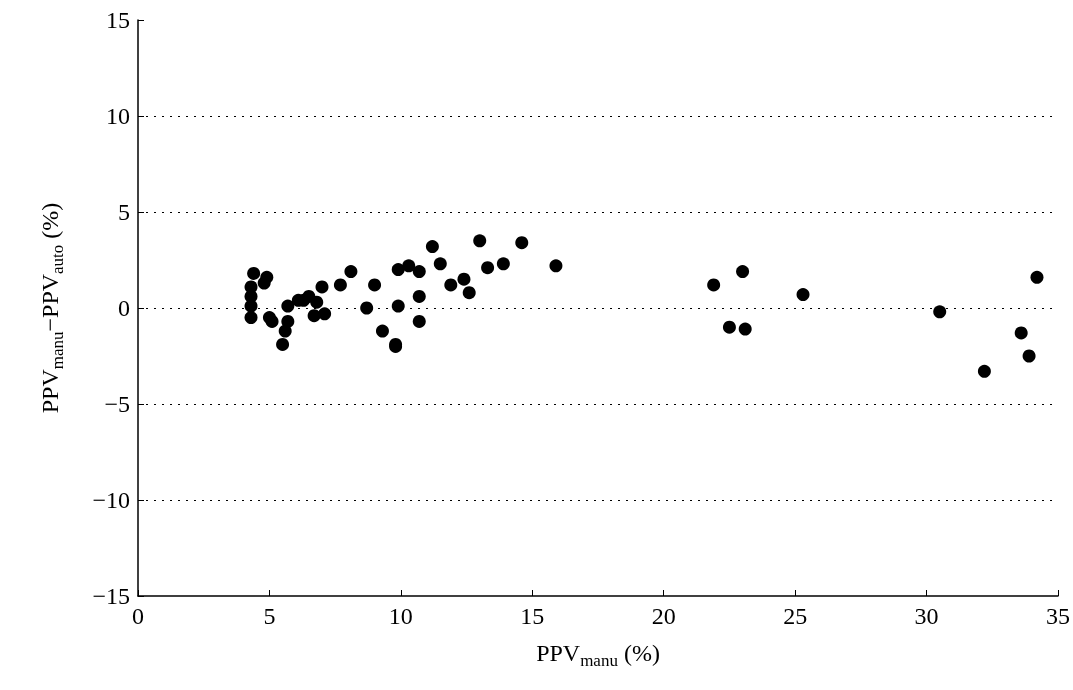 Image resolution: width=1073 pixels, height=690 pixels. I want to click on x-tick-label: 35, so click(1058, 616).